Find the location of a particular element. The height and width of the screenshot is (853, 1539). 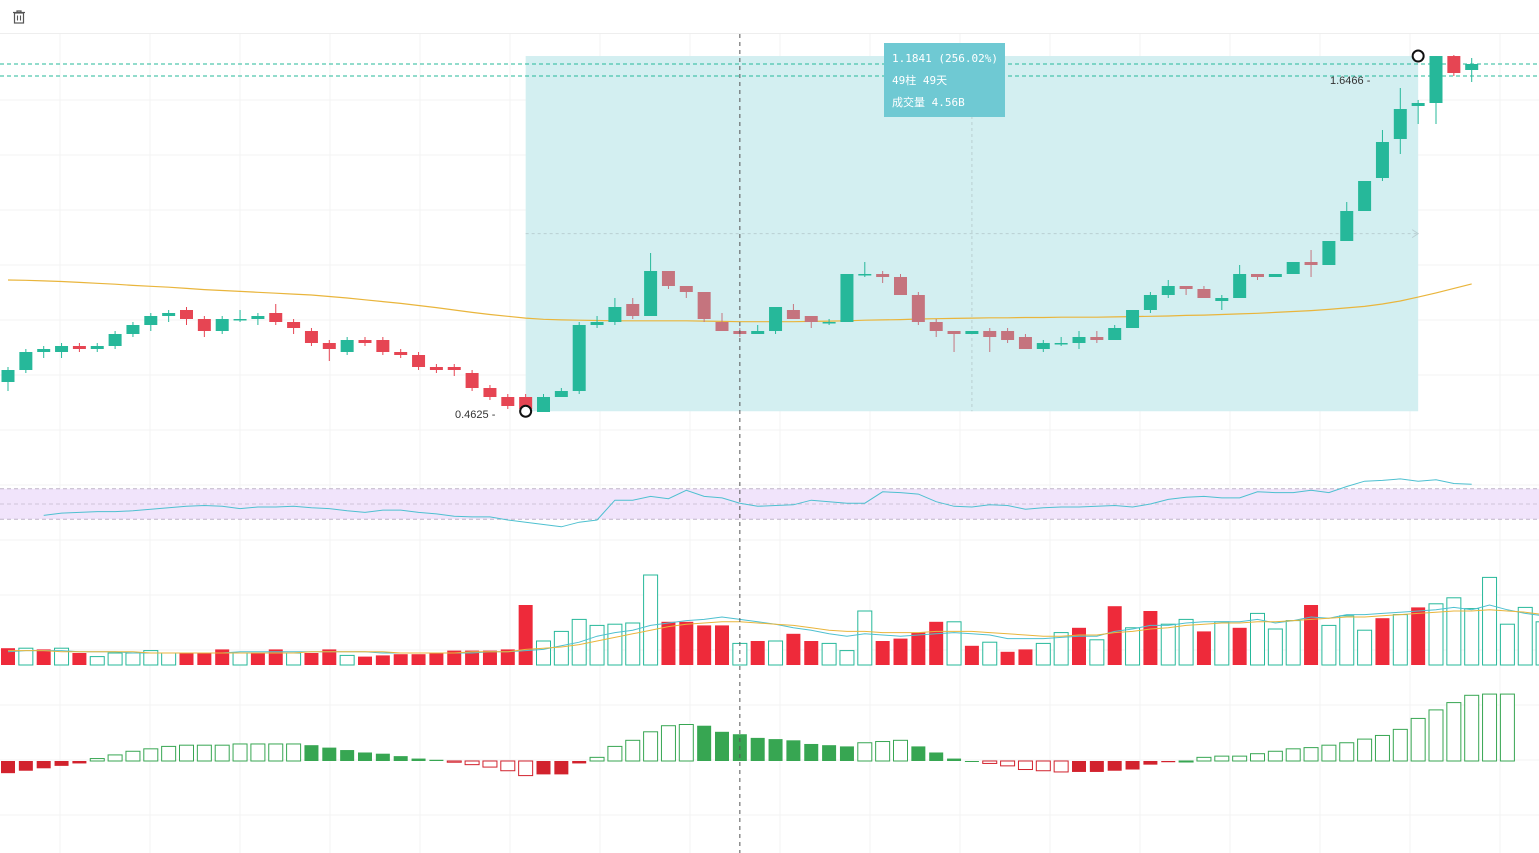

rsi-band is located at coordinates (769, 504).